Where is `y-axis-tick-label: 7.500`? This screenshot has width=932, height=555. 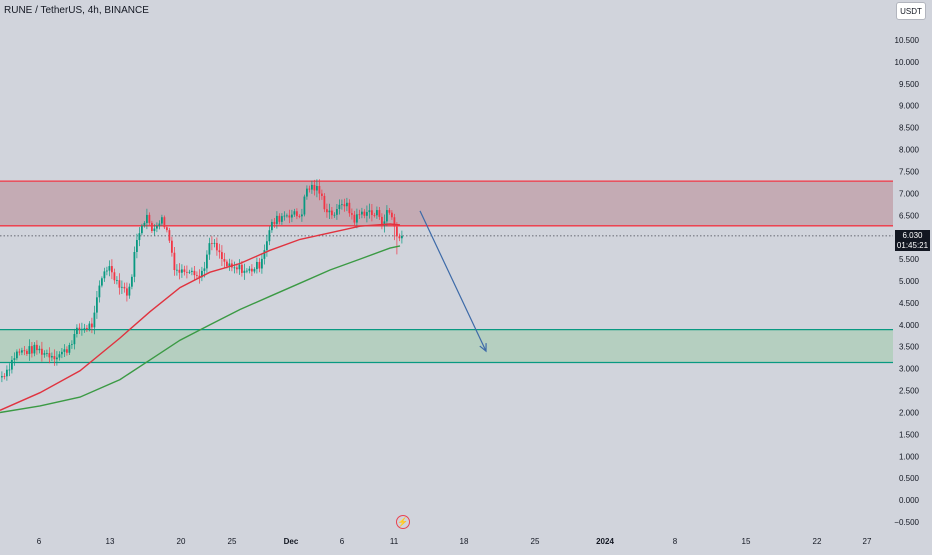
y-axis-tick-label: 7.500 is located at coordinates (909, 171).